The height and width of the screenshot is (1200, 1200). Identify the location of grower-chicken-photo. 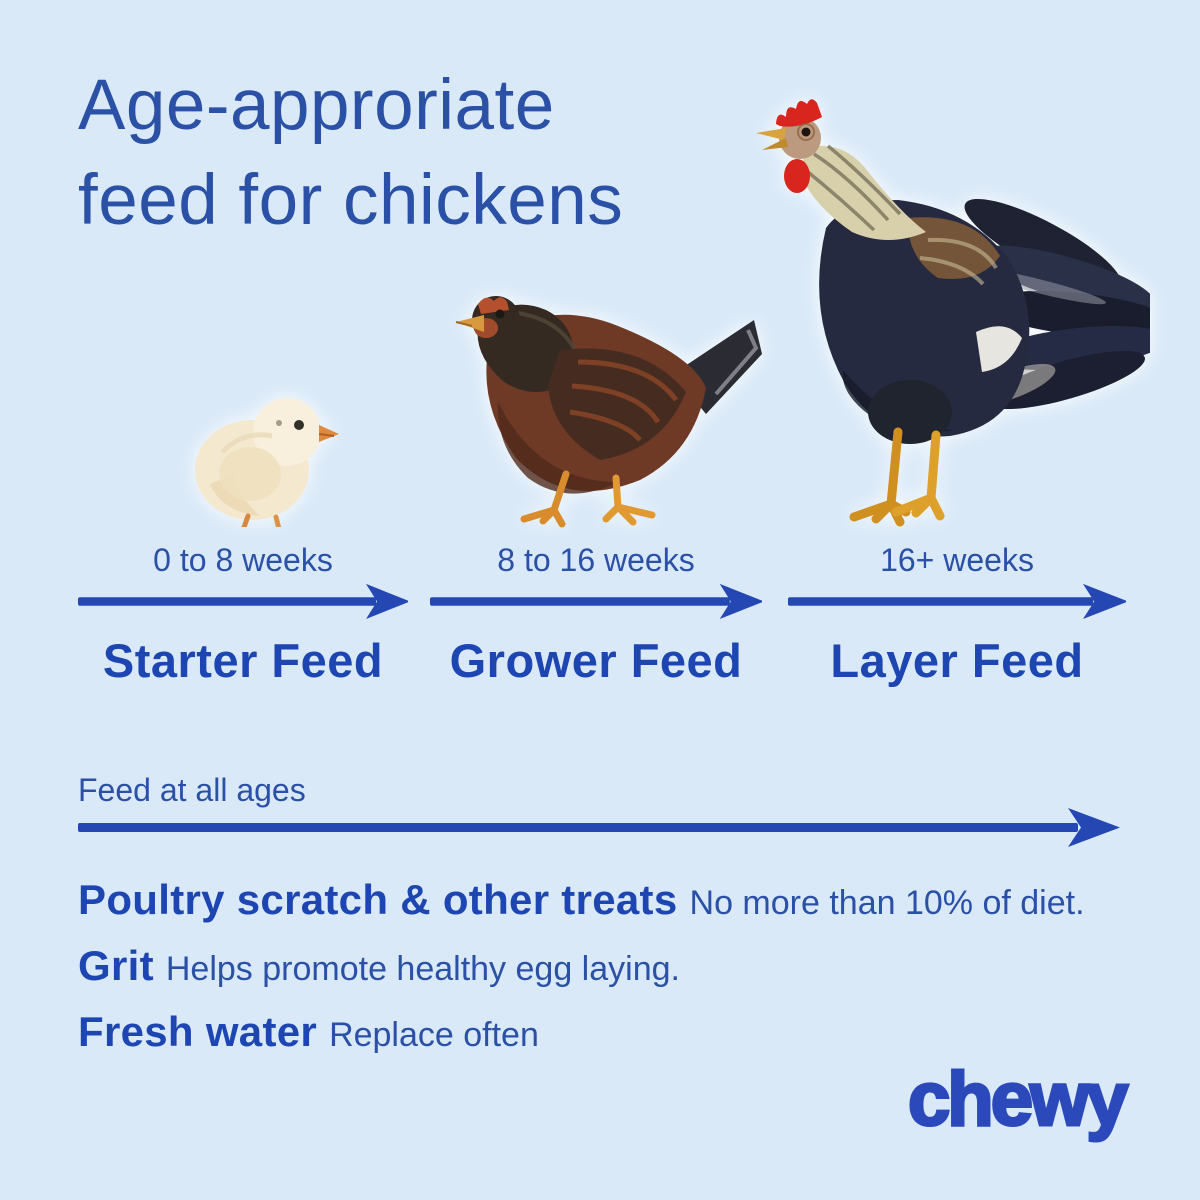
(609, 405).